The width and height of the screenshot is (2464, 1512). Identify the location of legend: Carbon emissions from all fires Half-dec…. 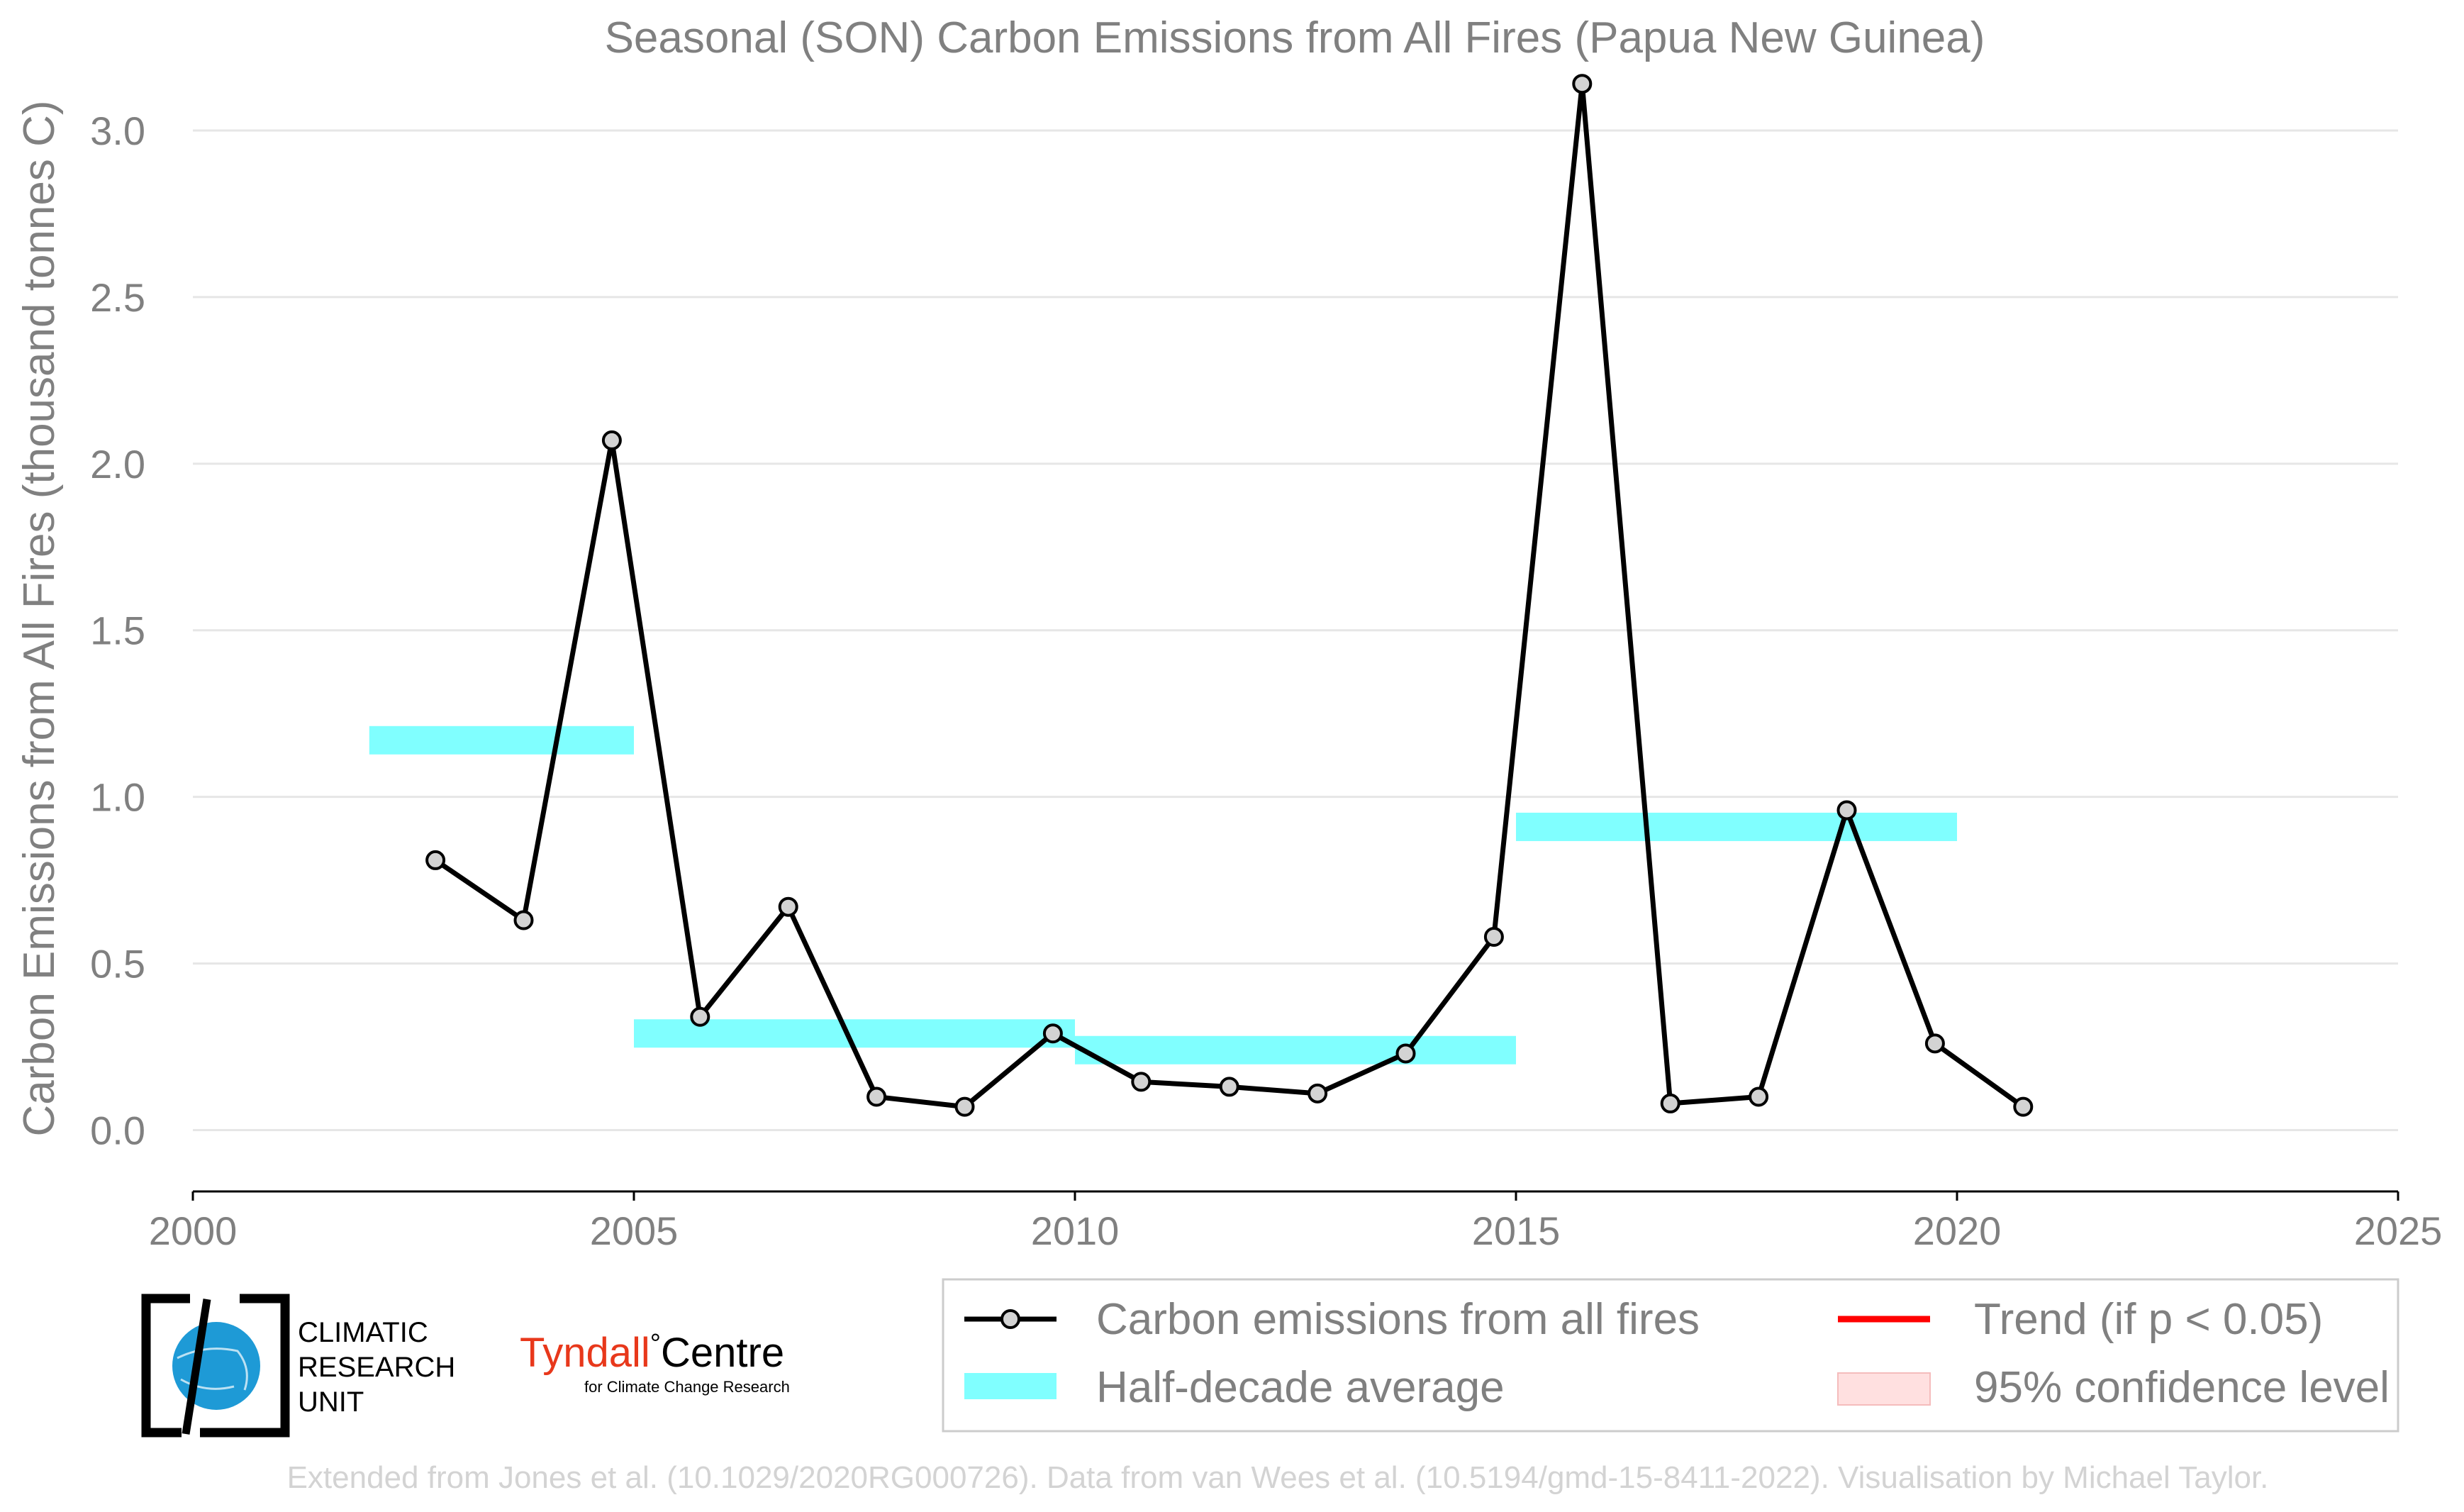
(1670, 1355).